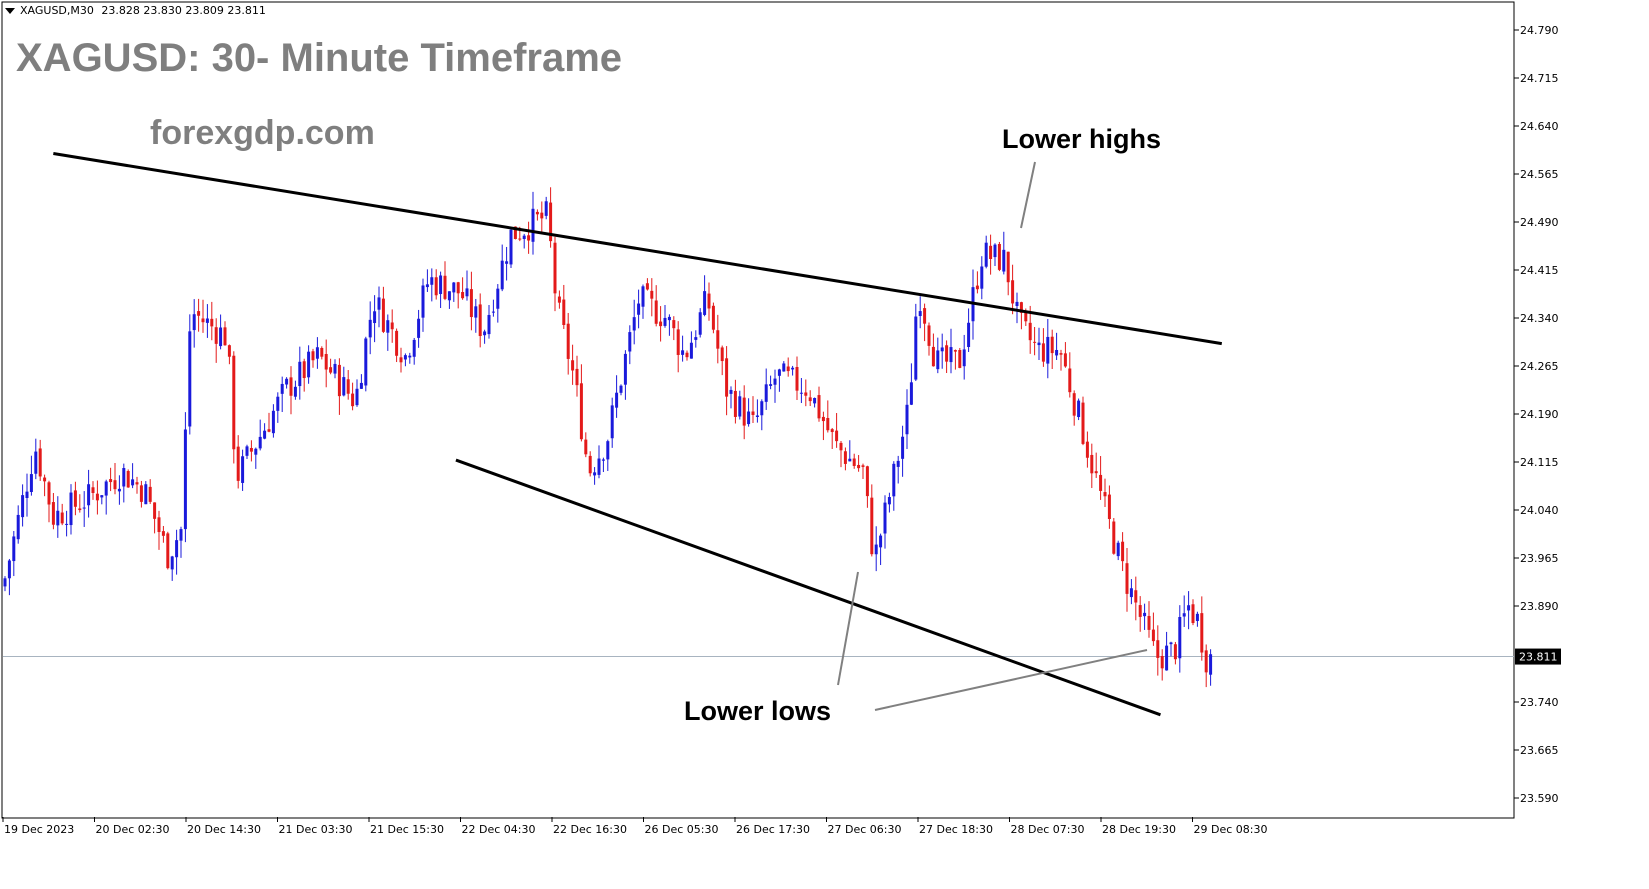 This screenshot has height=889, width=1649. I want to click on x-tick-label: 20 Dec 02:30, so click(133, 829).